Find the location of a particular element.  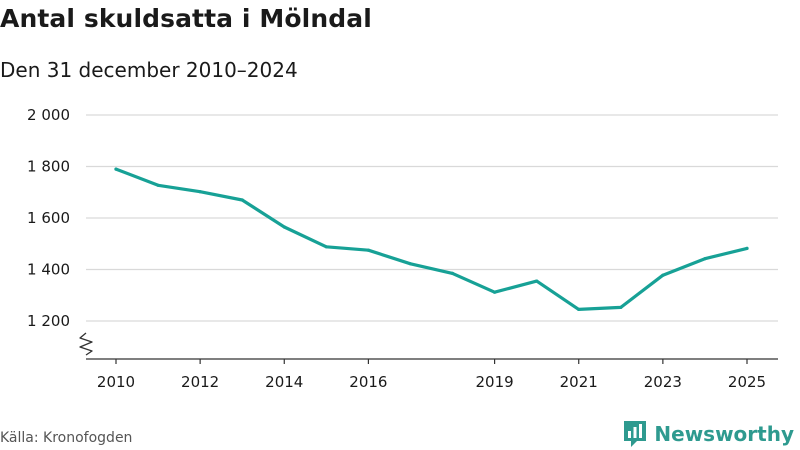

x-tick-label: 2016 is located at coordinates (368, 382).